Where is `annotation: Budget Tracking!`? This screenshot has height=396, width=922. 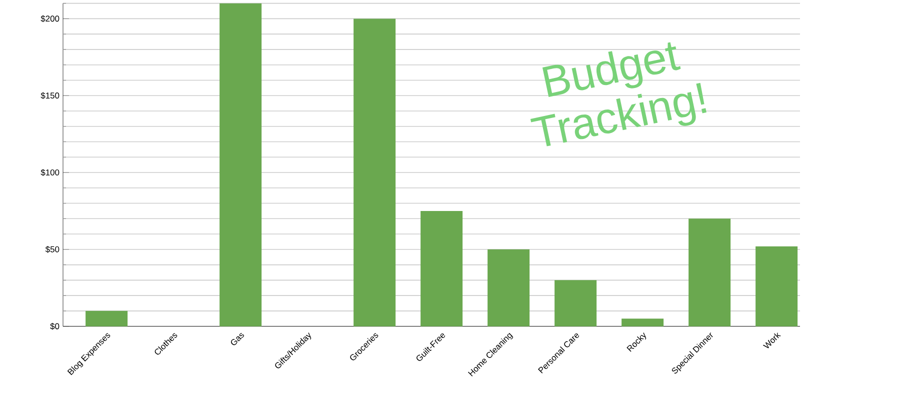
annotation: Budget Tracking! is located at coordinates (618, 94).